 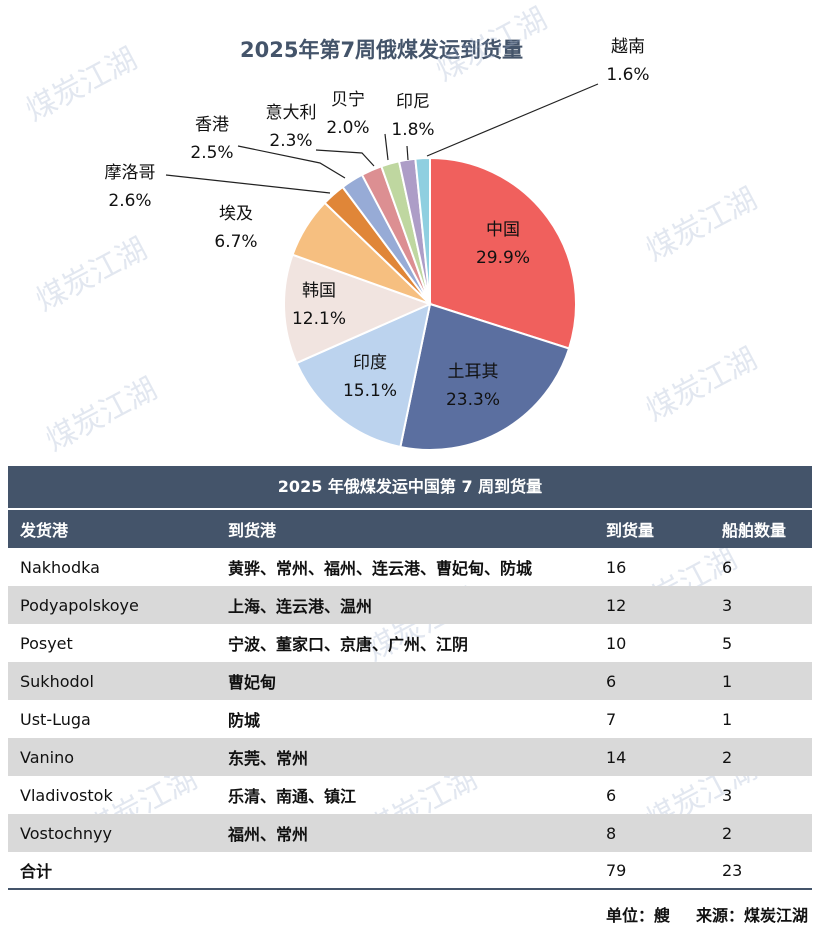 What do you see at coordinates (55, 719) in the screenshot?
I see `cell-origin-port: Ust-Luga` at bounding box center [55, 719].